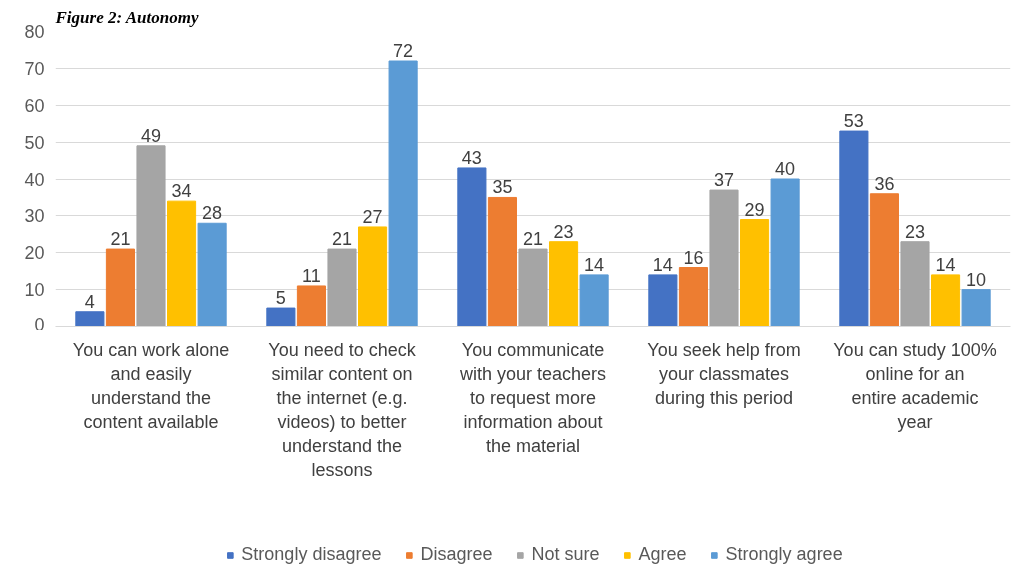  What do you see at coordinates (853, 121) in the screenshot?
I see `data-label: 53` at bounding box center [853, 121].